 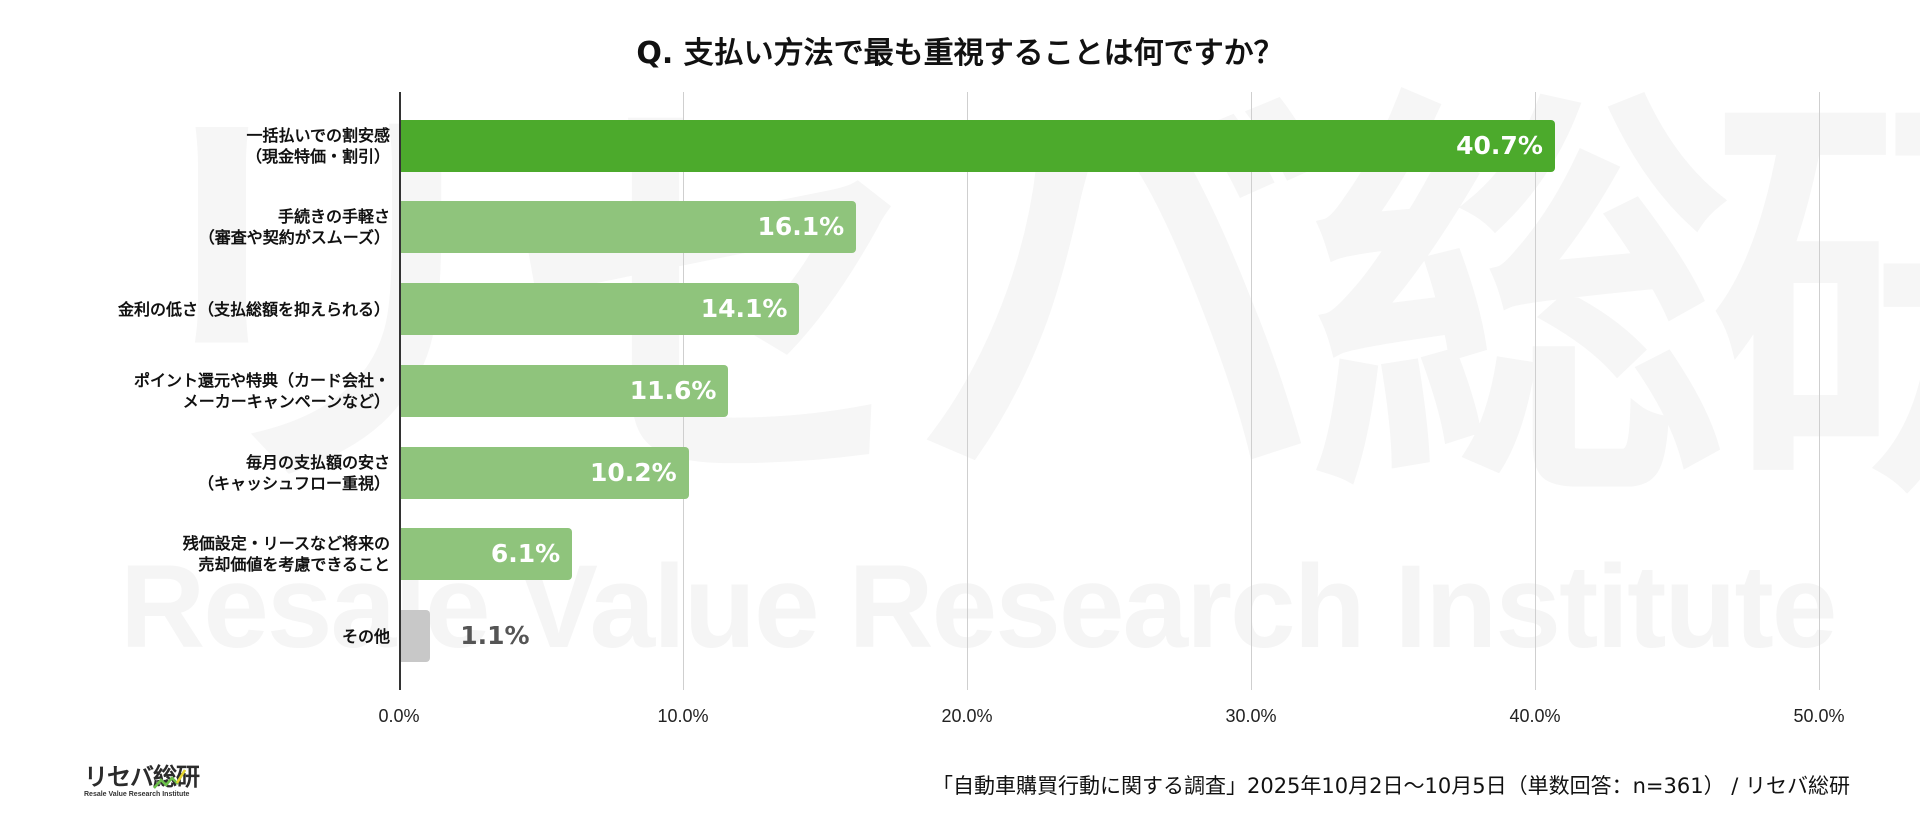 What do you see at coordinates (400, 391) in the screenshot?
I see `y-axis-line` at bounding box center [400, 391].